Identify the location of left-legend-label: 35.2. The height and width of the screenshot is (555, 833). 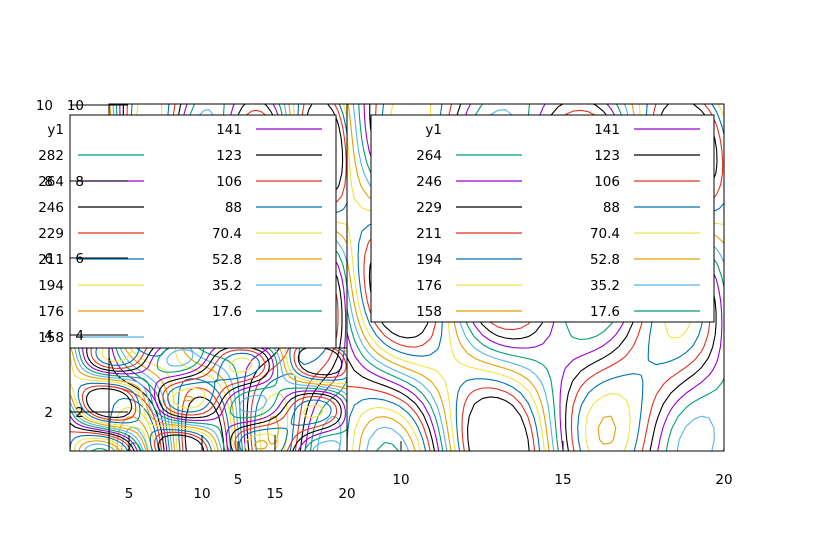
(227, 286).